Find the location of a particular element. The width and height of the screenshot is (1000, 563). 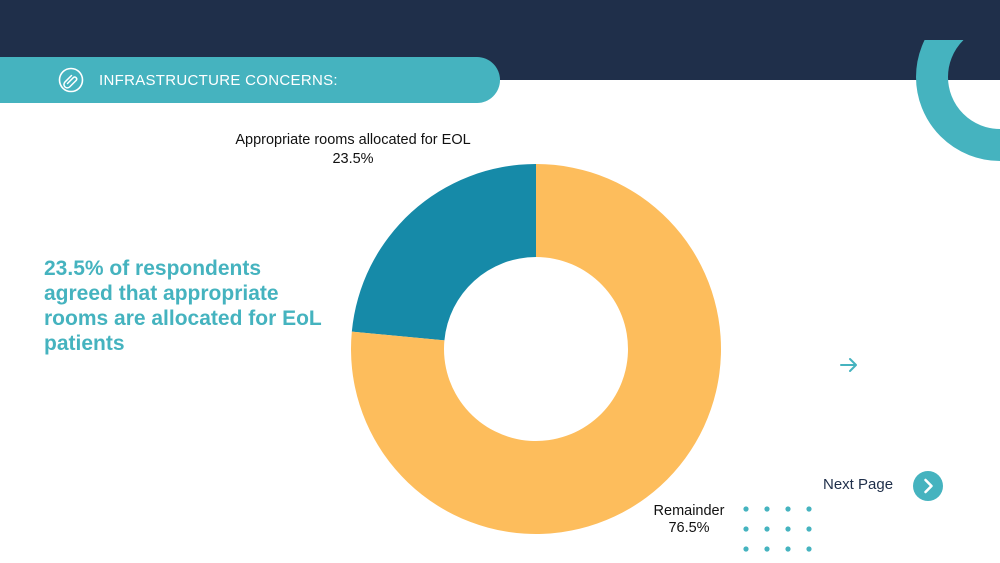

next-page-button is located at coordinates (928, 486).